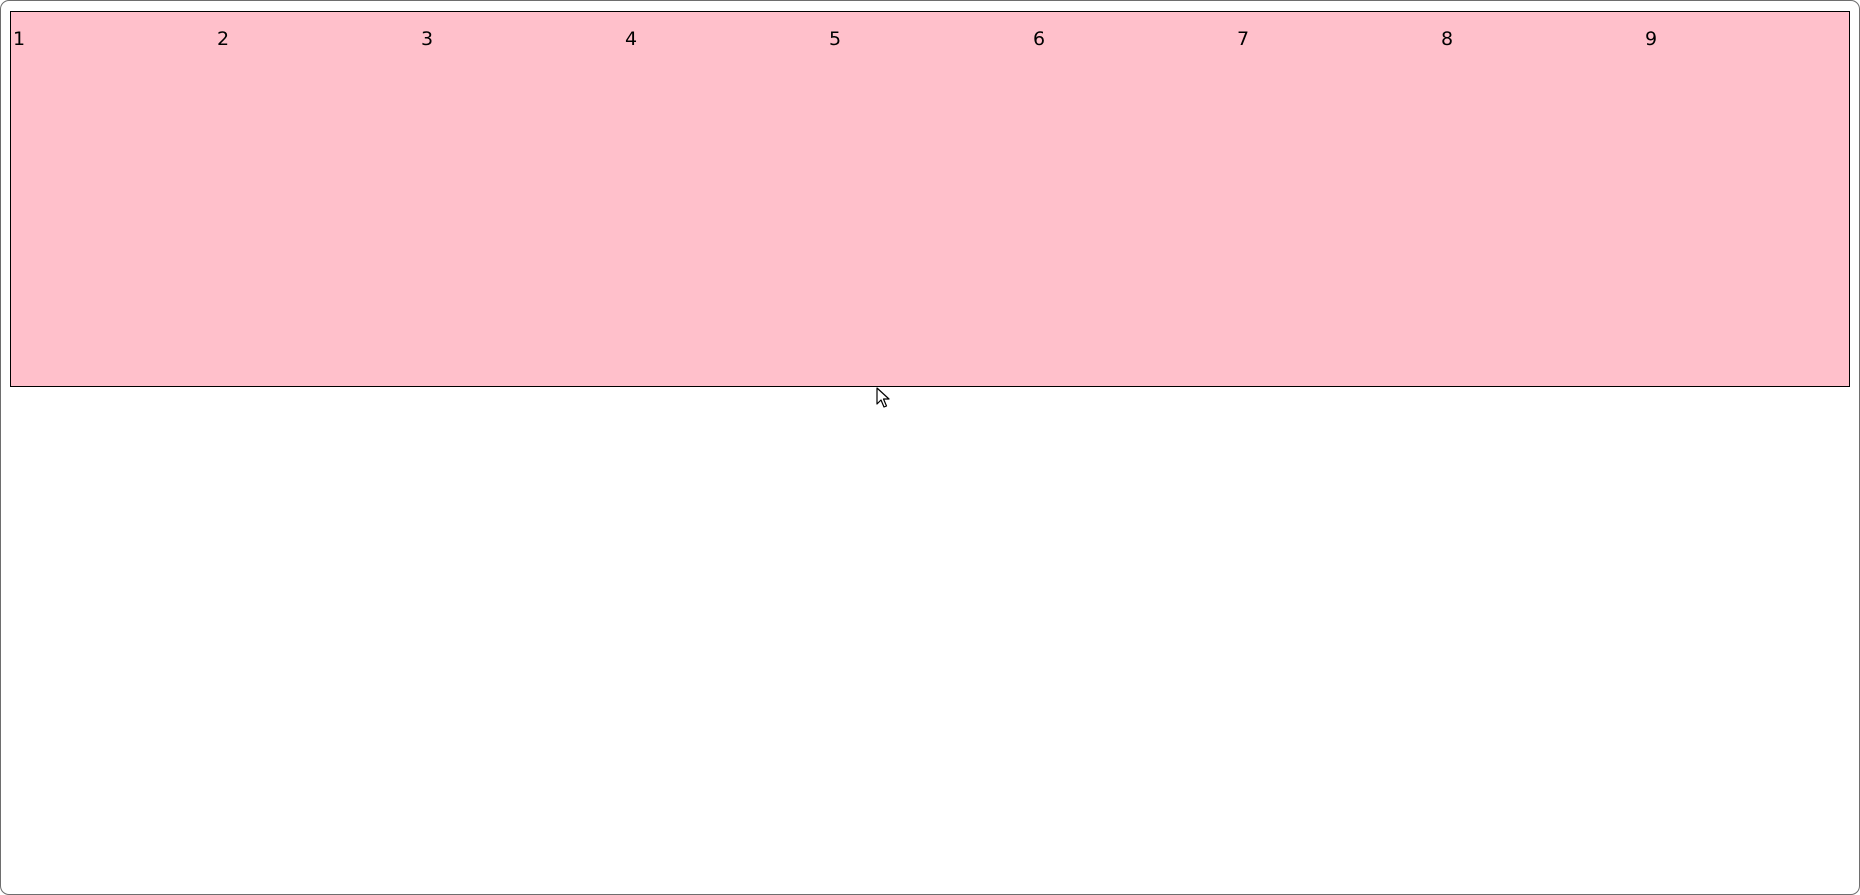 This screenshot has height=895, width=1860. Describe the element at coordinates (1039, 39) in the screenshot. I see `column-label-6: 6` at that location.